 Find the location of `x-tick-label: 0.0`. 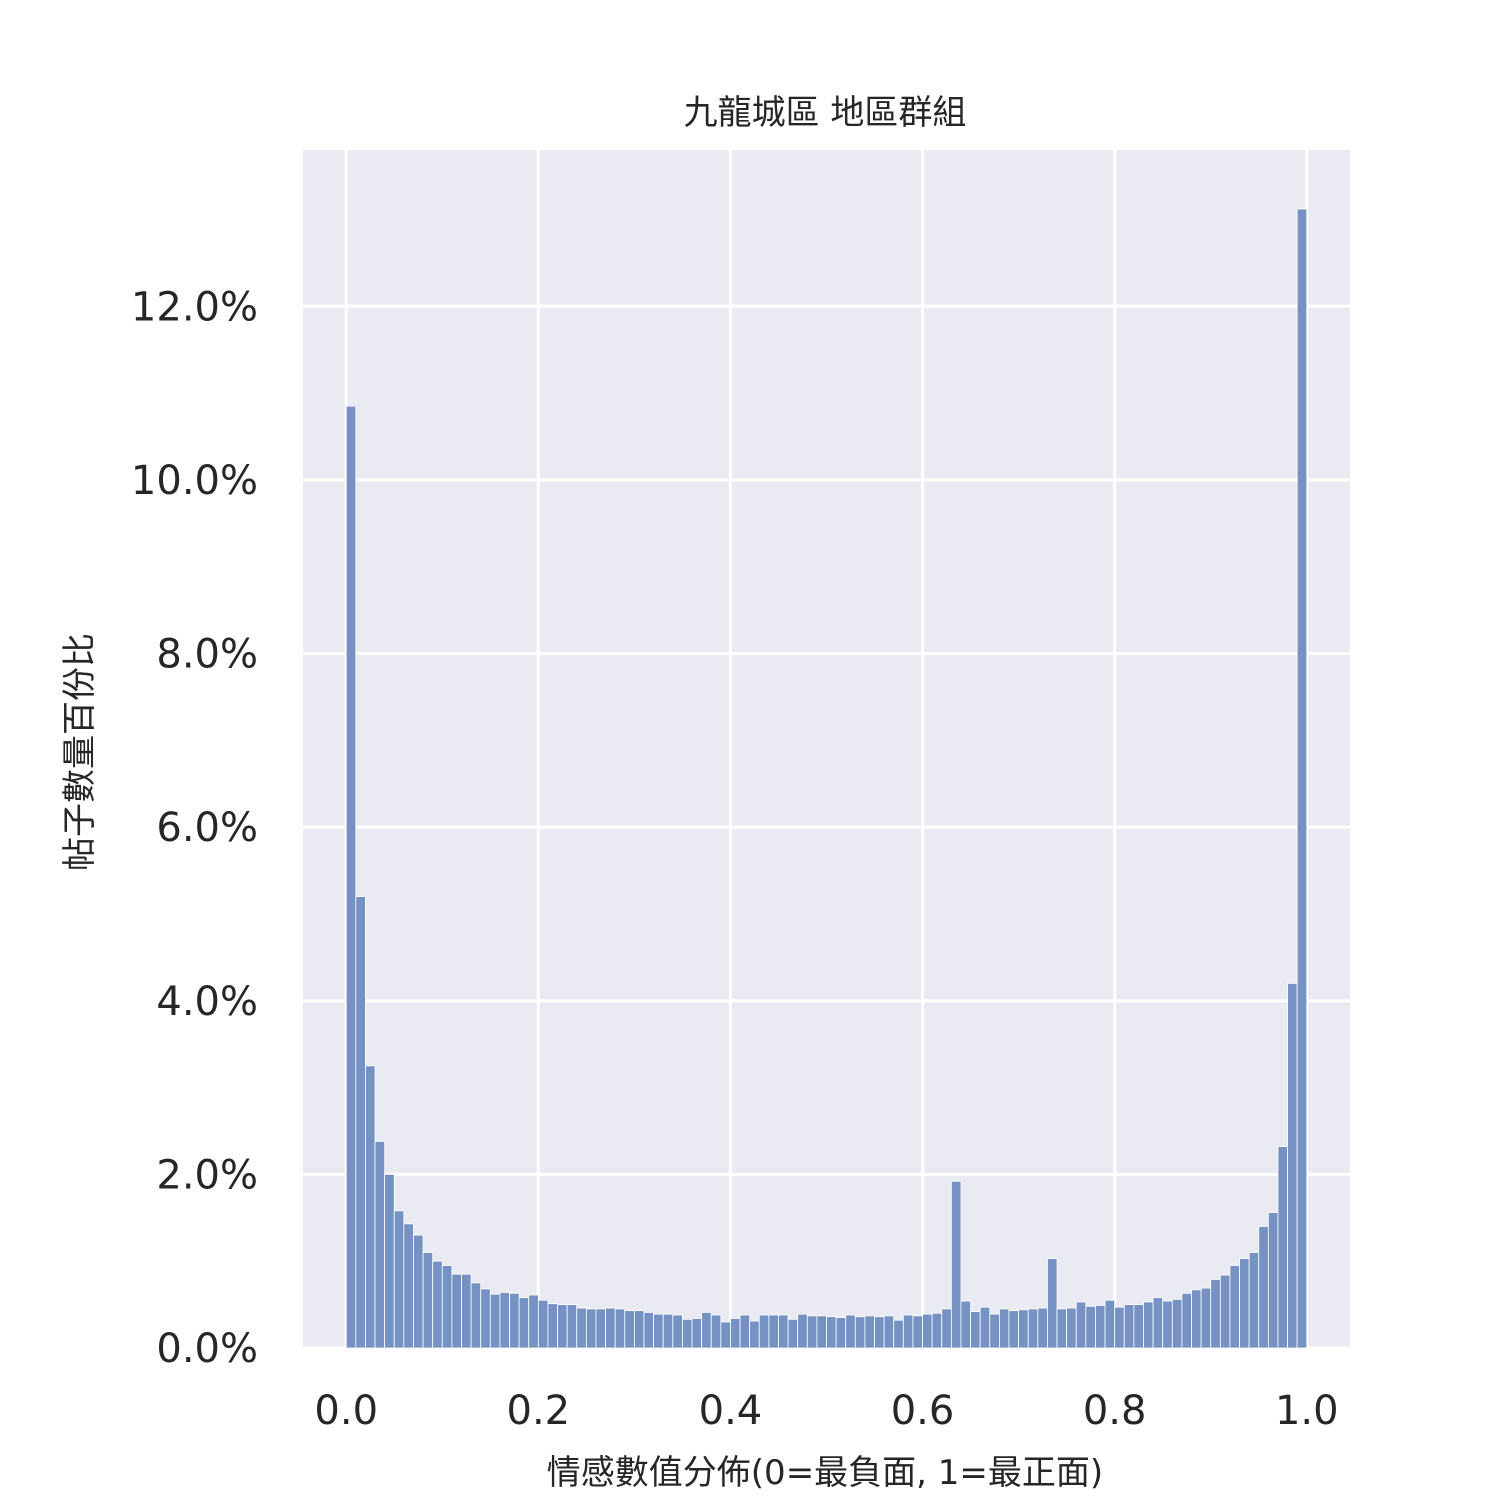

x-tick-label: 0.0 is located at coordinates (346, 1411).